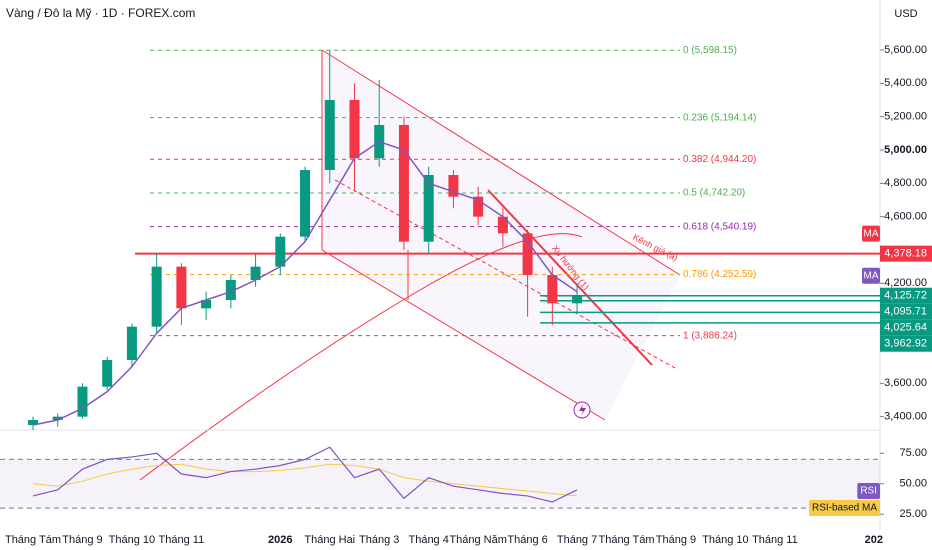 The width and height of the screenshot is (932, 550). Describe the element at coordinates (710, 335) in the screenshot. I see `fib-label: 1 (3,886.24)` at that location.